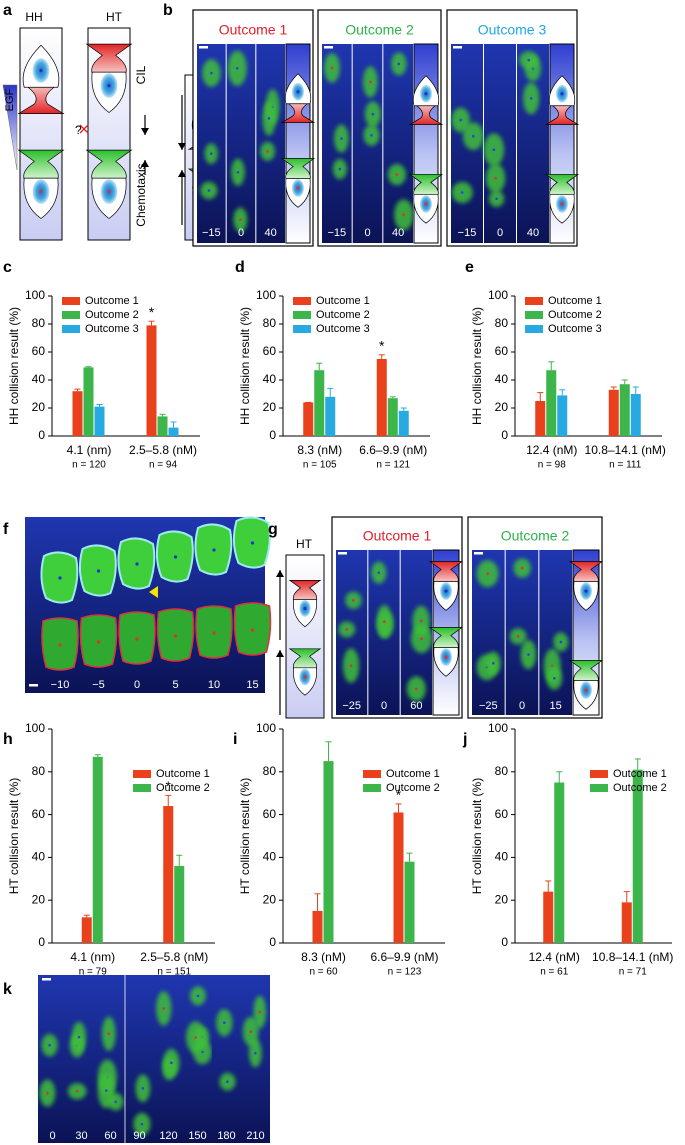 This screenshot has height=1145, width=685. What do you see at coordinates (252, 685) in the screenshot?
I see `time-label: 15` at bounding box center [252, 685].